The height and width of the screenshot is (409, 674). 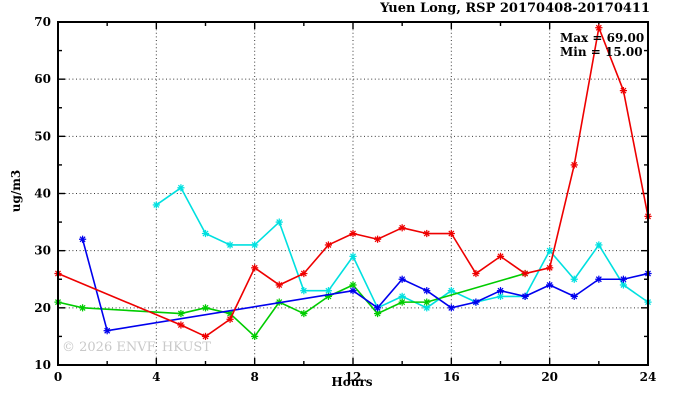 What do you see at coordinates (42, 22) in the screenshot?
I see `svg-text: 70` at bounding box center [42, 22].